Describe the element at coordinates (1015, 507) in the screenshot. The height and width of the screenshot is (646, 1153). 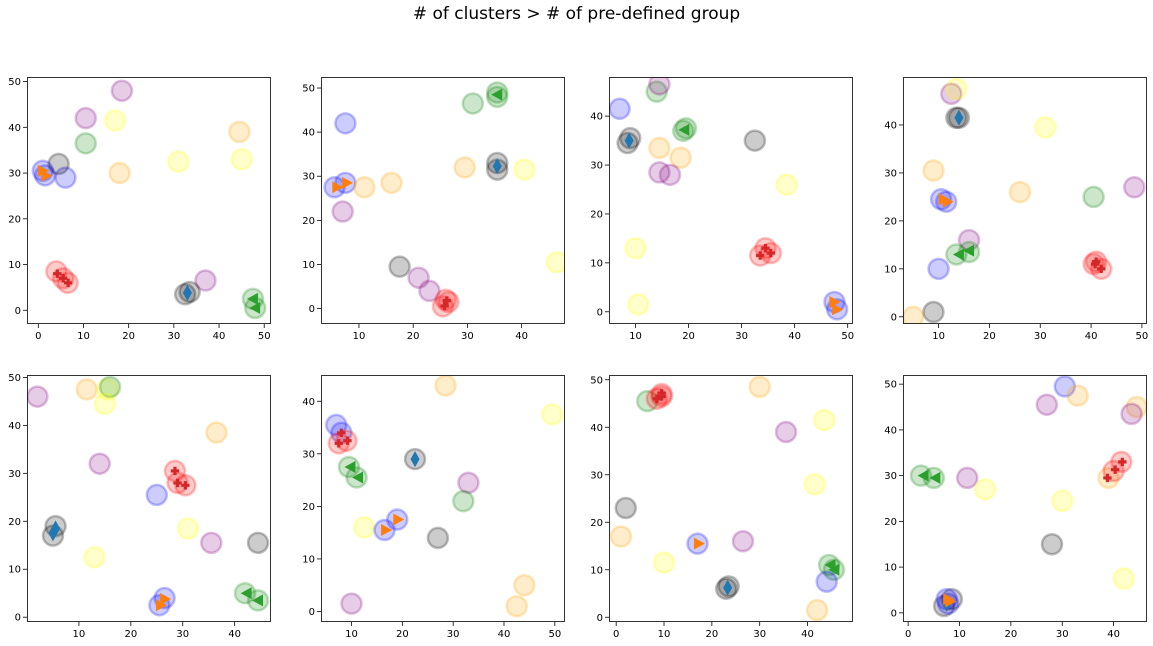
I see `subplot-8: 0 10 20 30 40 0 10 20 30 40 50` at that location.